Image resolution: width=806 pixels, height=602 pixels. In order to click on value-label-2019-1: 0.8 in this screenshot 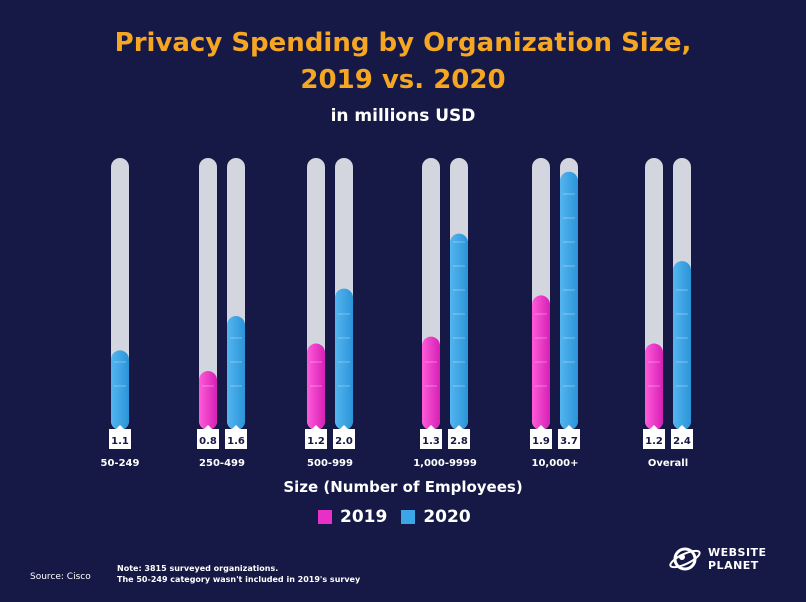, I will do `click(208, 441)`.